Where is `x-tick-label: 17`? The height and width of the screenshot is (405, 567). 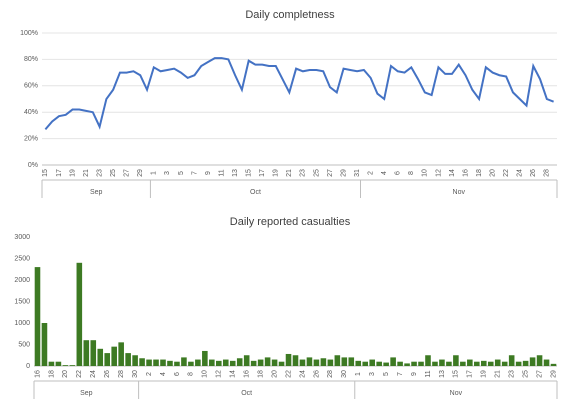
x-tick-label: 17 is located at coordinates (470, 374).